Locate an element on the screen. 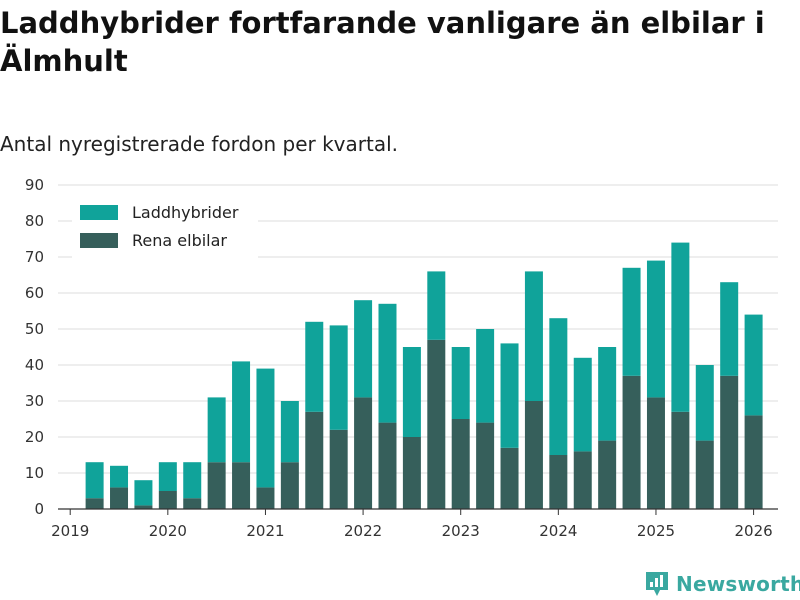  x-tick-label: 2024 is located at coordinates (558, 531).